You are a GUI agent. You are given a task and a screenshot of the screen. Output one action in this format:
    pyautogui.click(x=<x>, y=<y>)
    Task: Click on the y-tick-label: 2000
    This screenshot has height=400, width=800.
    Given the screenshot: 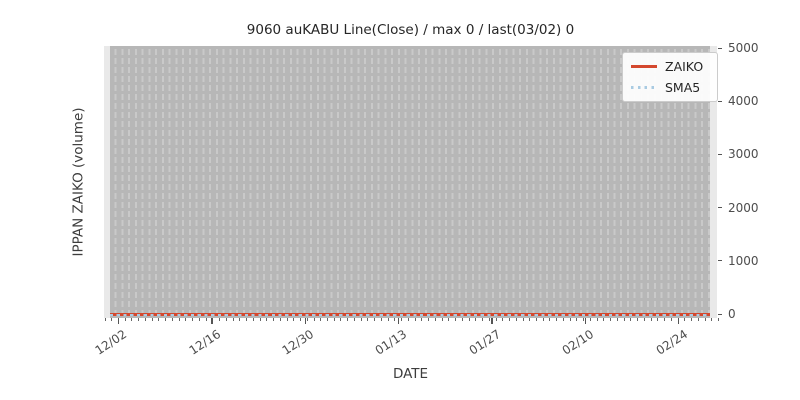 What is the action you would take?
    pyautogui.click(x=743, y=207)
    